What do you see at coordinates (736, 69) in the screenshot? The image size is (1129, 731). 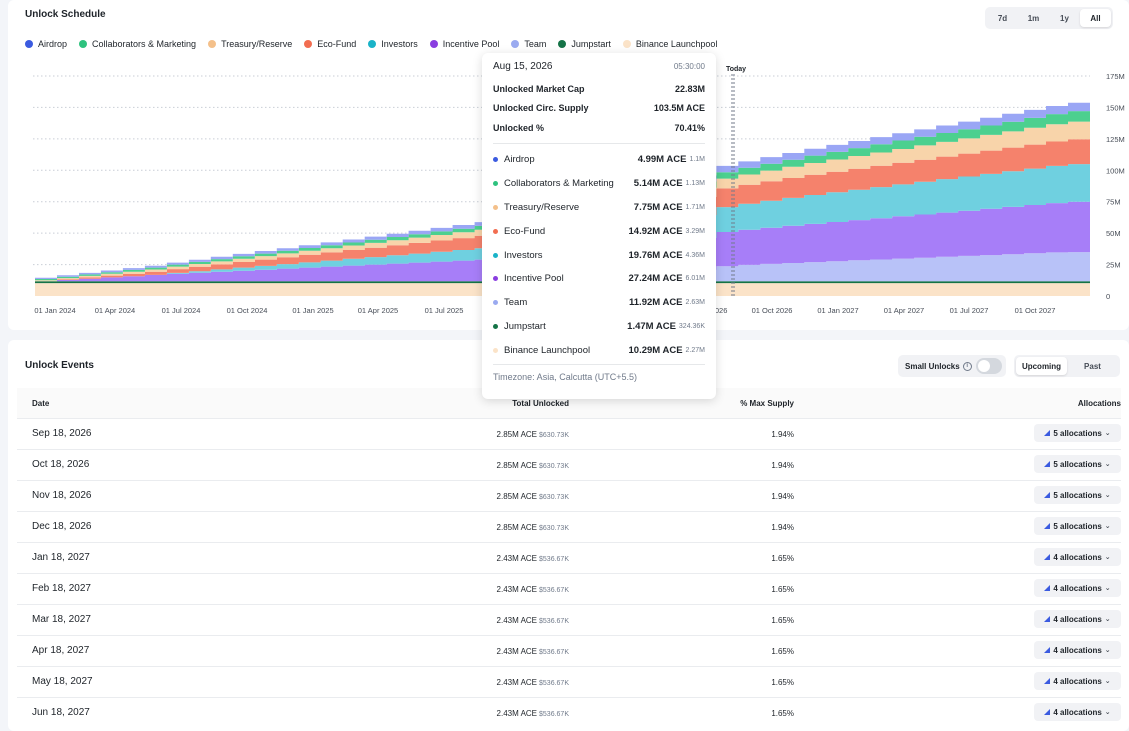 I see `today-label: Today` at bounding box center [736, 69].